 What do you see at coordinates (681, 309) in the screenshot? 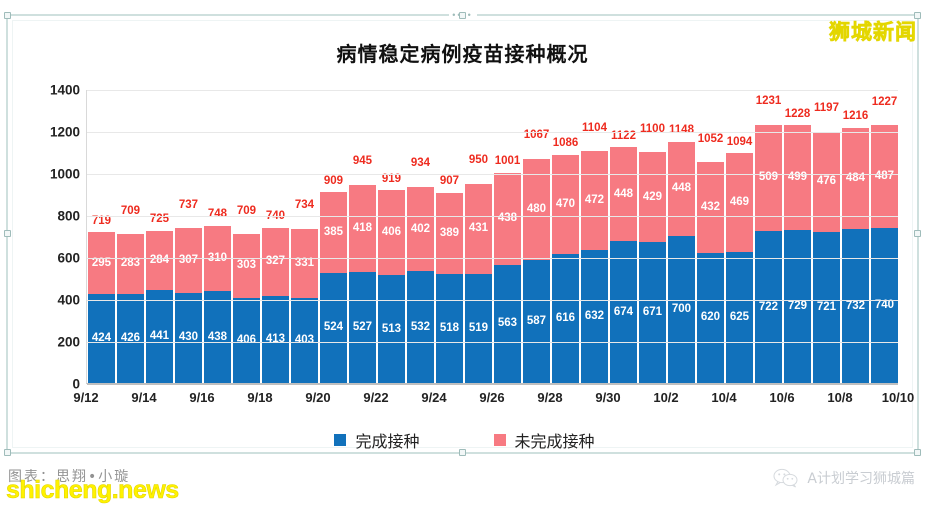
I see `bar-segment-completed: 700` at bounding box center [681, 309].